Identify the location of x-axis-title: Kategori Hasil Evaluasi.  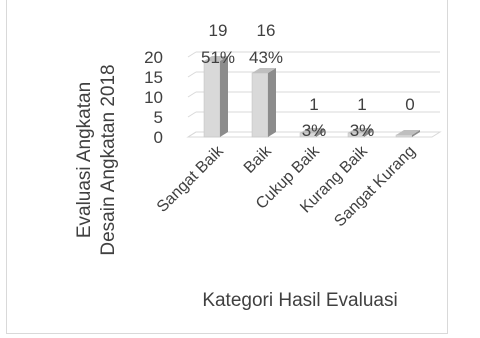
(299, 300).